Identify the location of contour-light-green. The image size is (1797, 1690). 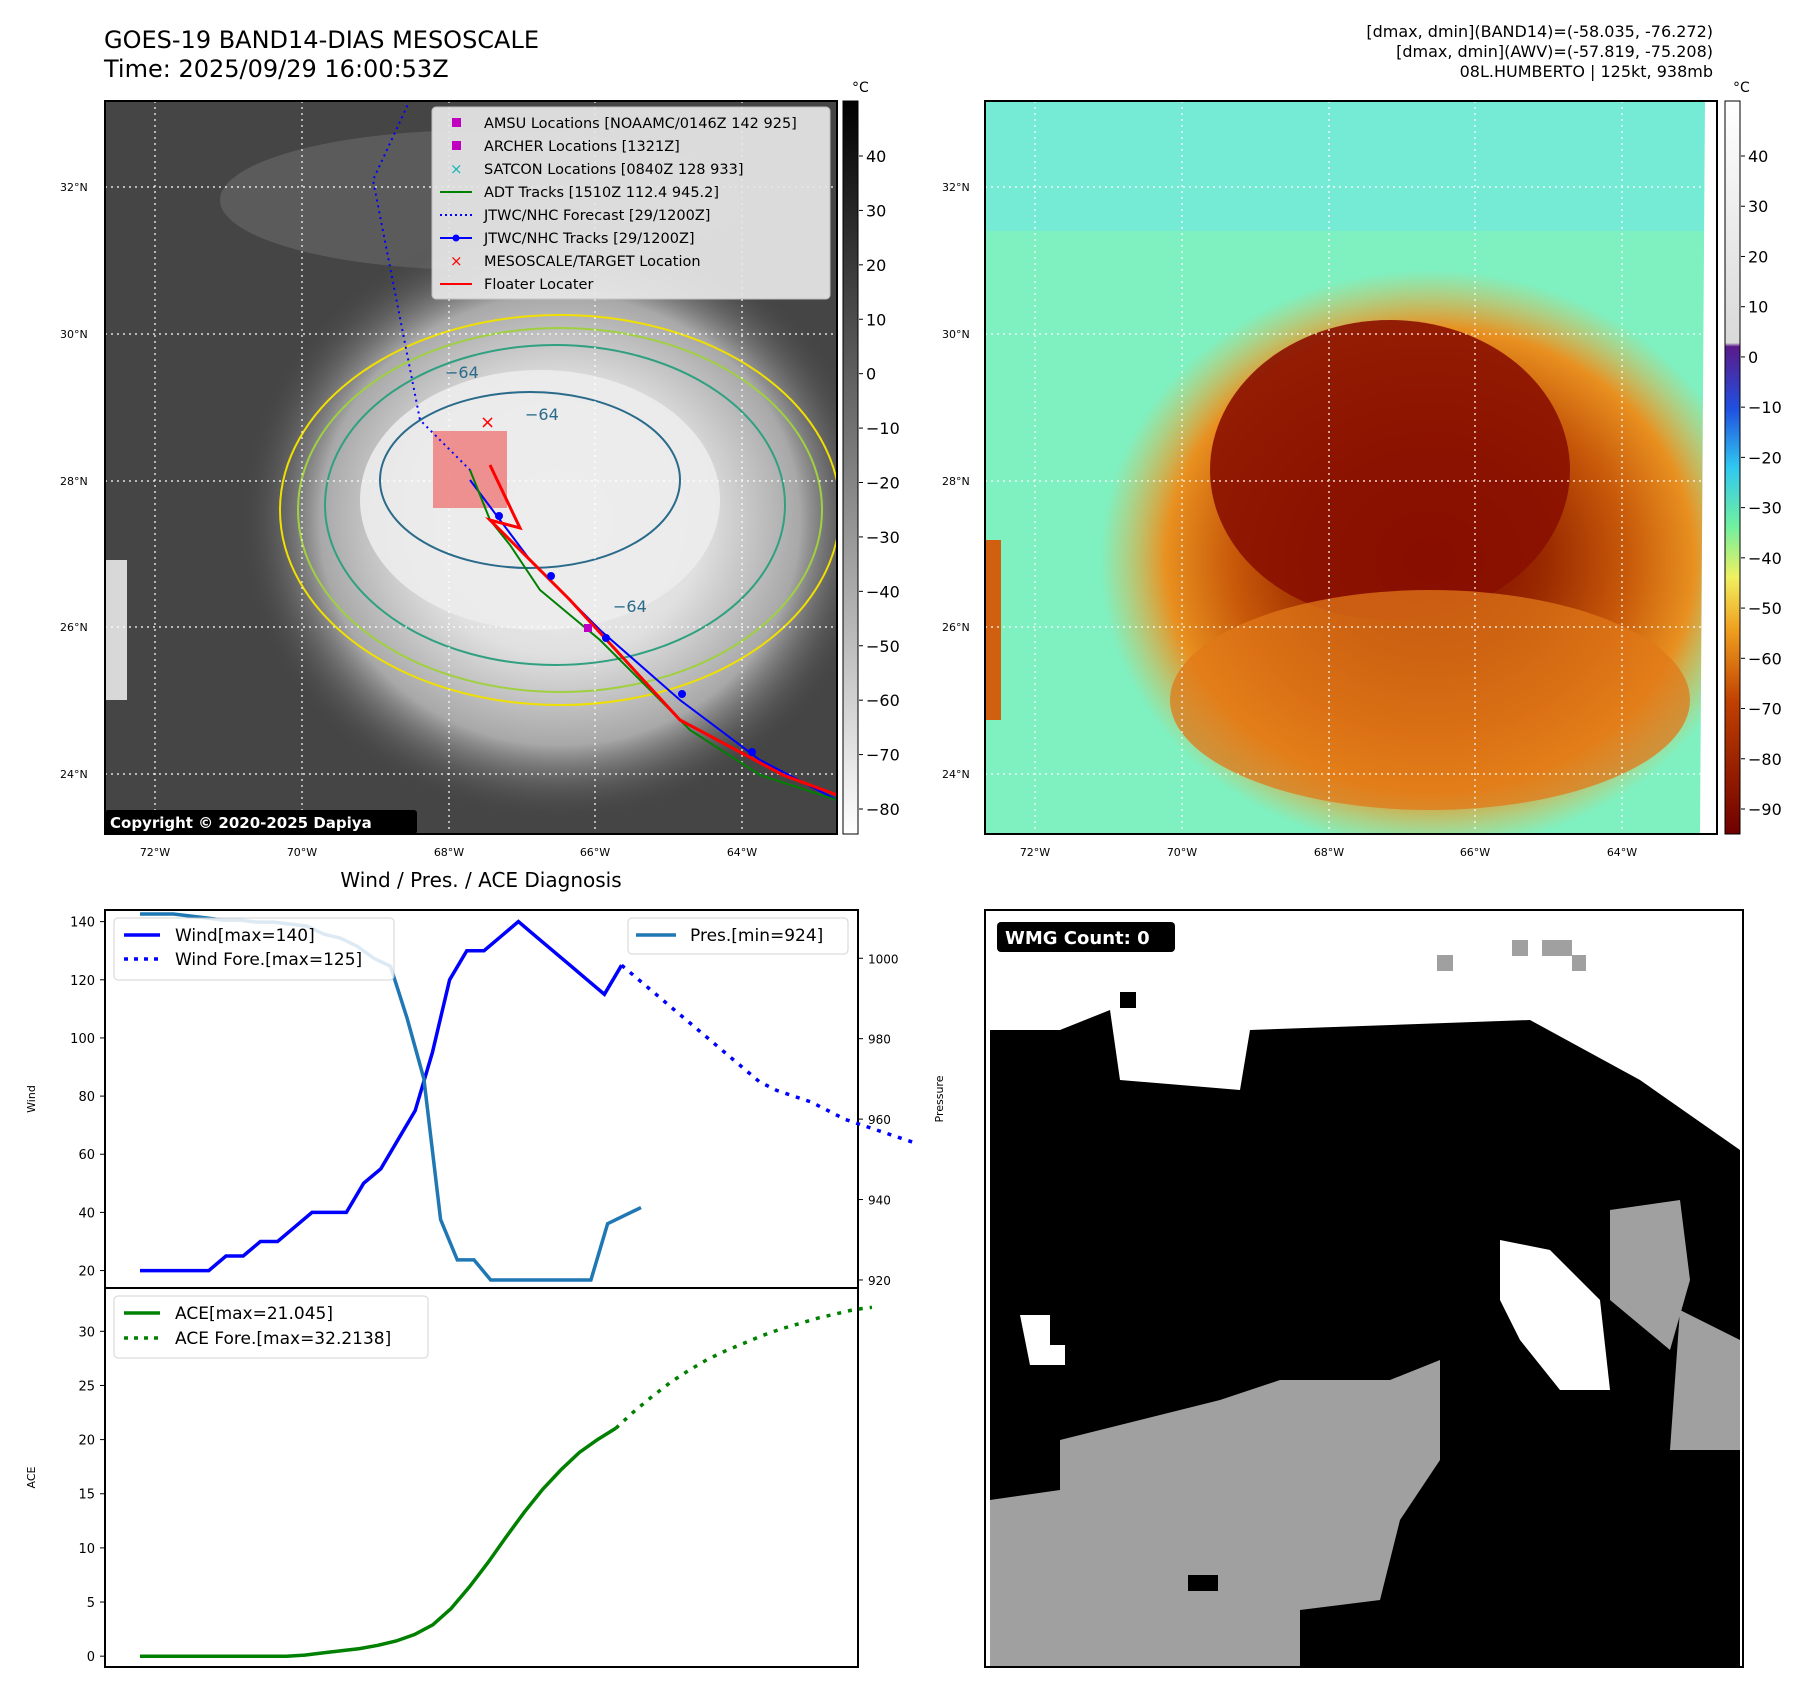
(560, 510).